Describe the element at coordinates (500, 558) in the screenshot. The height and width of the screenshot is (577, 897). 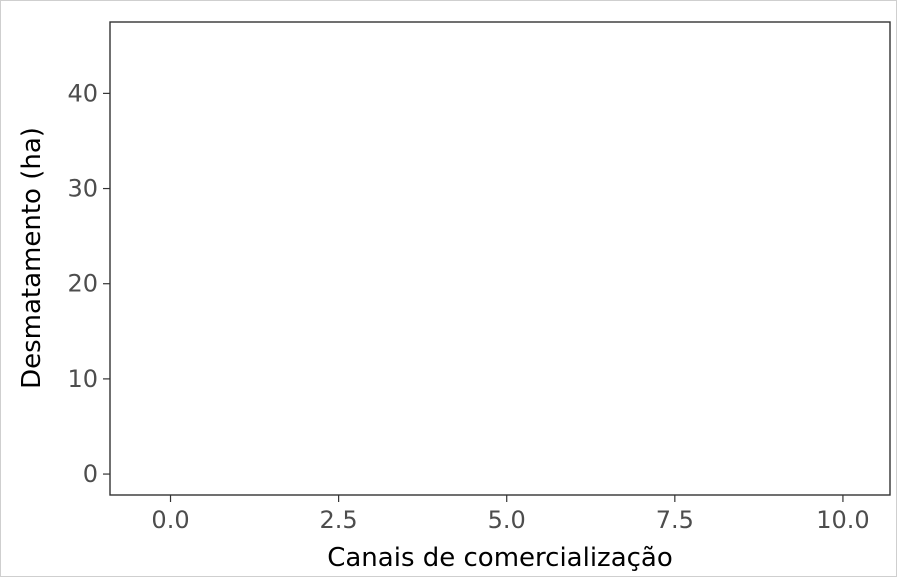
I see `x-axis-title: Canais de comercialização` at that location.